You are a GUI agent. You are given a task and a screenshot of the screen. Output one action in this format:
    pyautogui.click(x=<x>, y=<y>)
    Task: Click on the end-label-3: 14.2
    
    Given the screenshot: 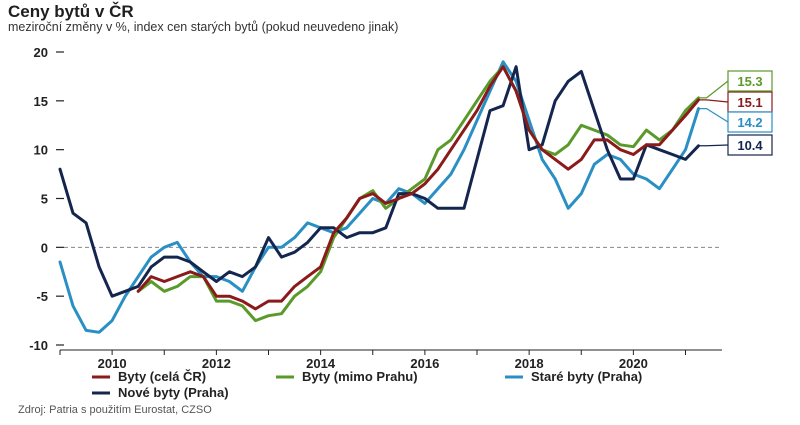 What is the action you would take?
    pyautogui.click(x=735, y=120)
    